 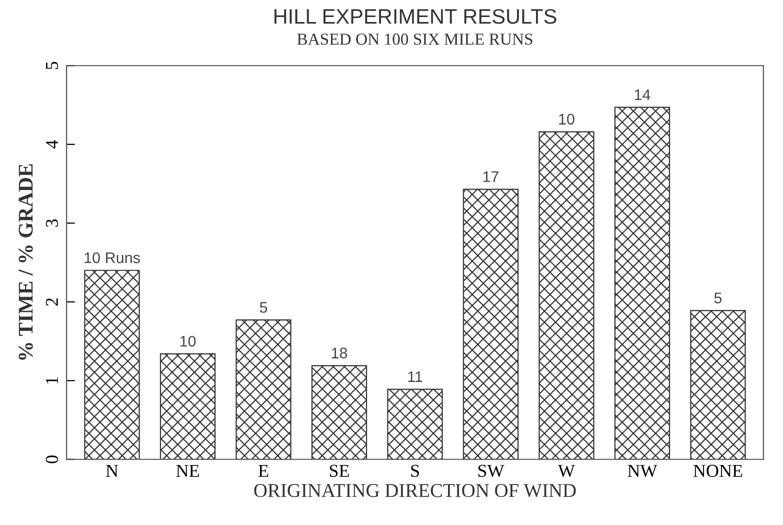 I want to click on x-tick-label: N, so click(x=112, y=470).